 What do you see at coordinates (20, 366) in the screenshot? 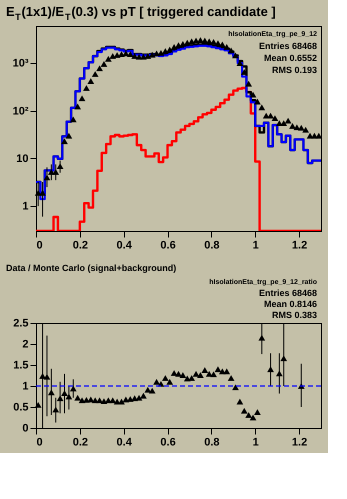
I see `y-tick-label: 1.5` at bounding box center [20, 366].